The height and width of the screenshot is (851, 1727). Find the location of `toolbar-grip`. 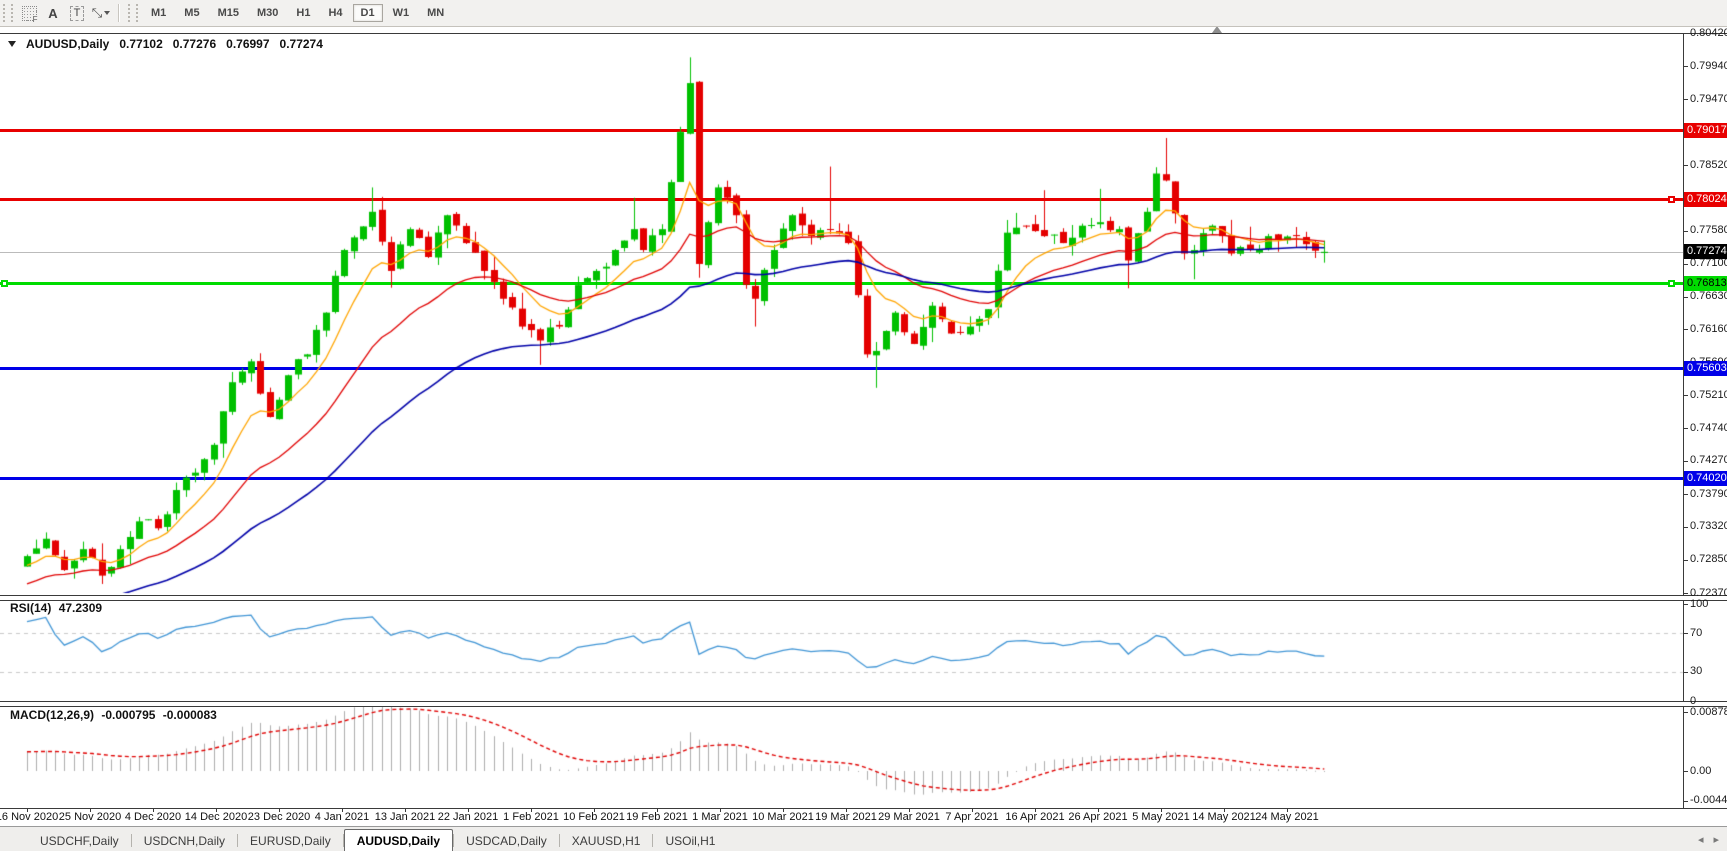

toolbar-grip is located at coordinates (8, 13).